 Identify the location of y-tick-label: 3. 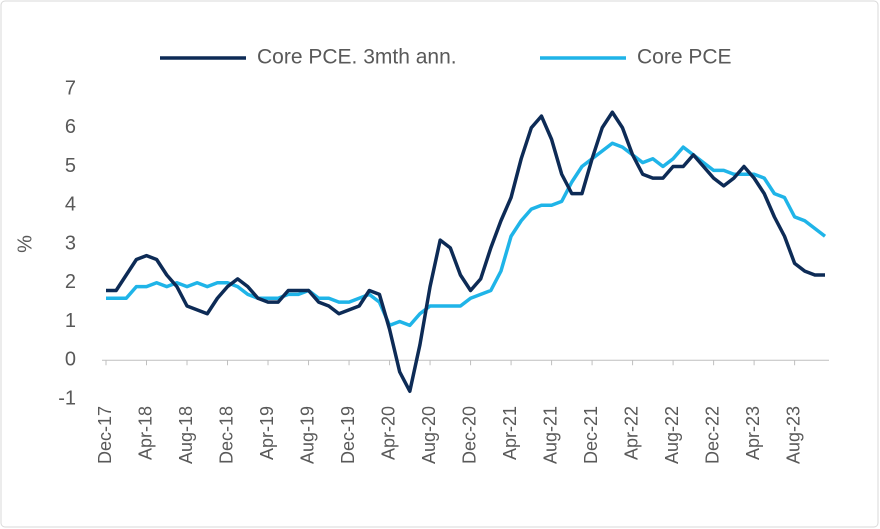
(70, 243).